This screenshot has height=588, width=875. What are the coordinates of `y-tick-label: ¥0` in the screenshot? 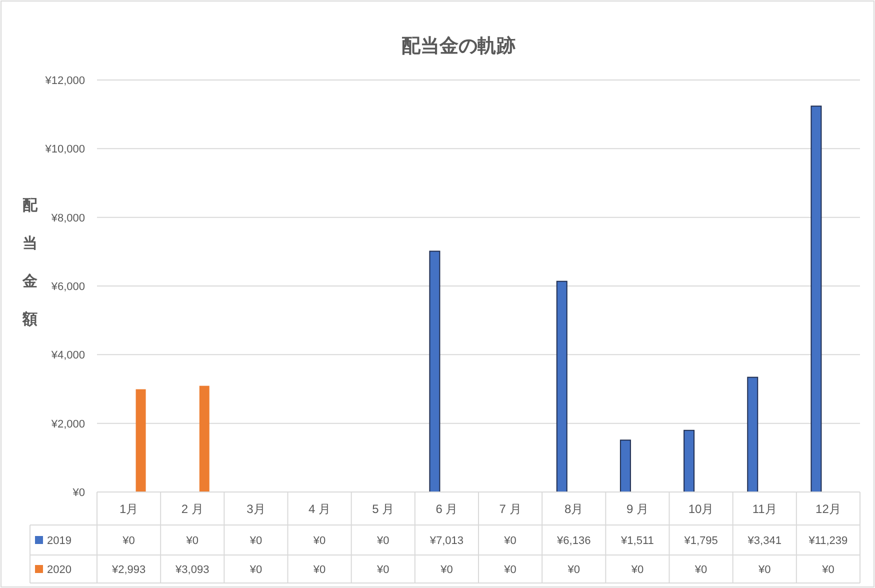 It's located at (78, 493).